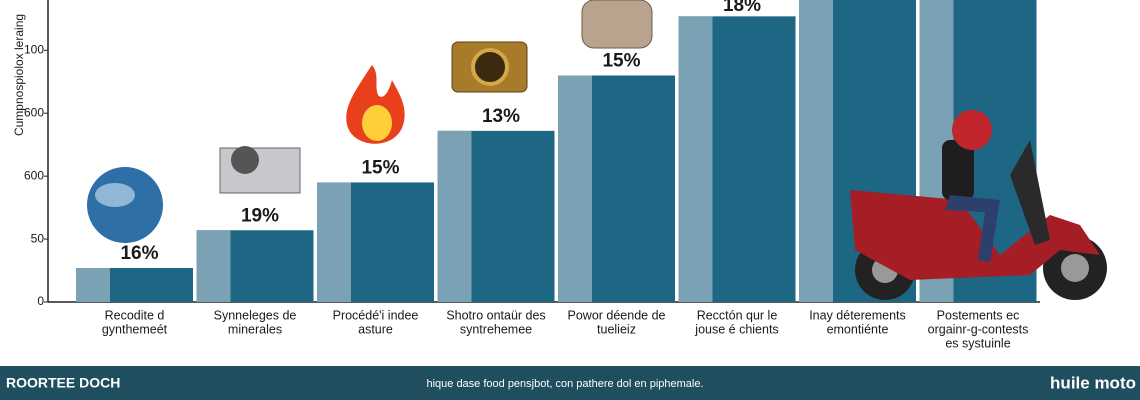 Image resolution: width=1140 pixels, height=400 pixels. What do you see at coordinates (34, 50) in the screenshot?
I see `y-tick-label: 100` at bounding box center [34, 50].